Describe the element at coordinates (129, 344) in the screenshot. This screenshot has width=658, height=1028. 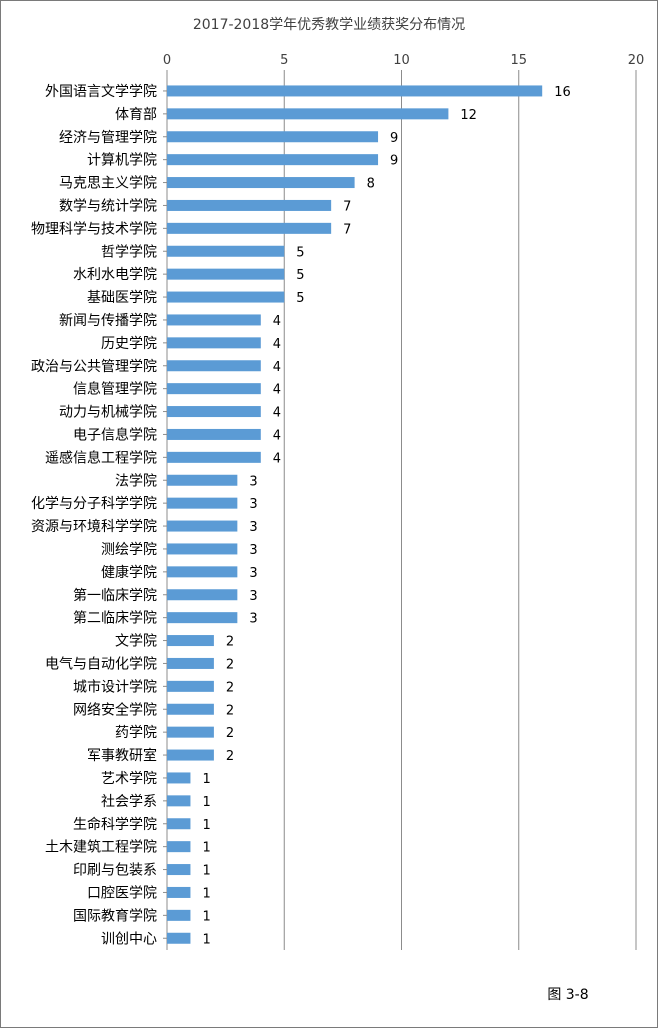
I see `category-label: 历史学院` at that location.